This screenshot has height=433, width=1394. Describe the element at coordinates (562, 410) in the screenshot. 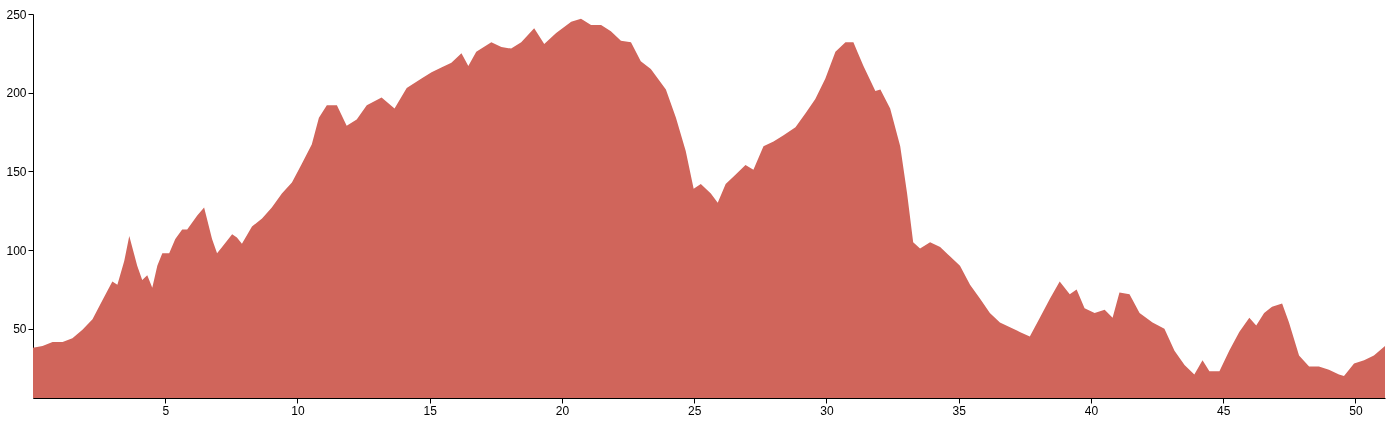

I see `x-tick-label: 20` at that location.